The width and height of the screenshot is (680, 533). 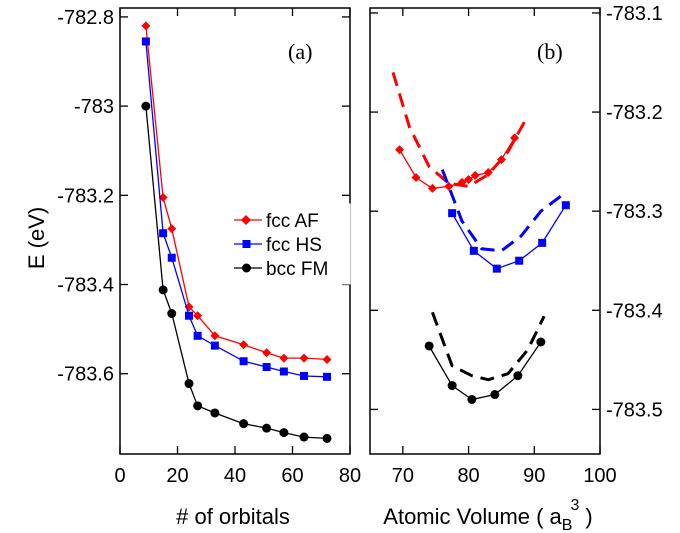 What do you see at coordinates (588, 516) in the screenshot?
I see `panel-b-xlabel-end: )` at bounding box center [588, 516].